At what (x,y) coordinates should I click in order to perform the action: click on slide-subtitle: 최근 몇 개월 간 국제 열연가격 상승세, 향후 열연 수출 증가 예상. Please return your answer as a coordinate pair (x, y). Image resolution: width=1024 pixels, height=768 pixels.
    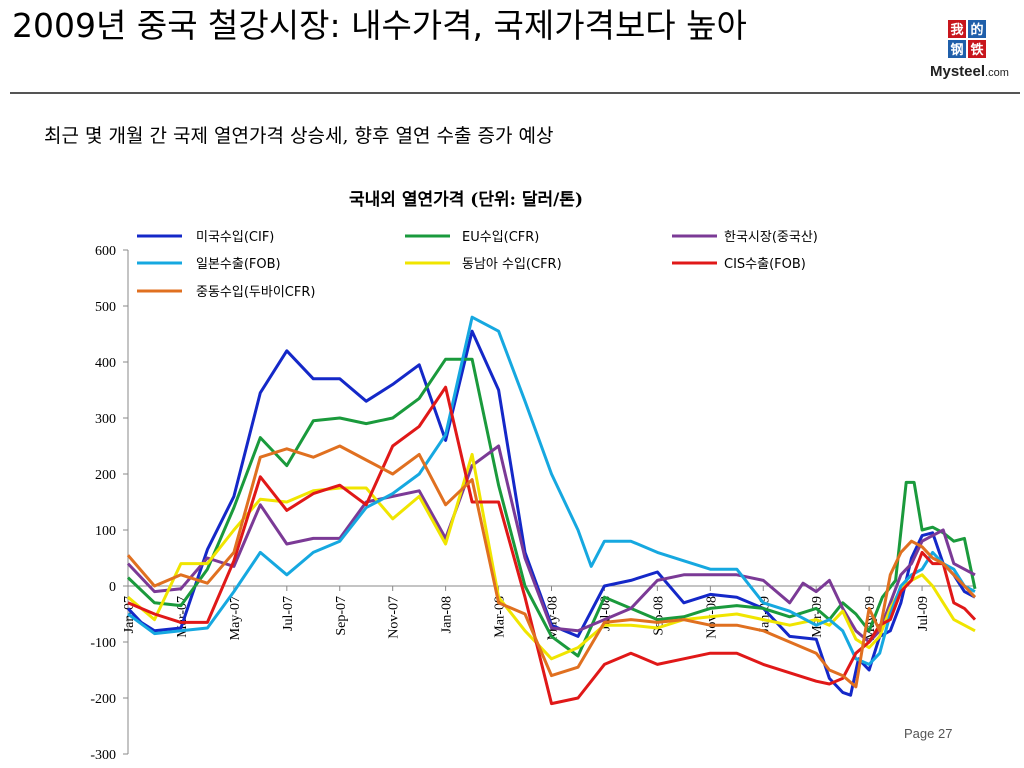
    Looking at the image, I should click on (299, 136).